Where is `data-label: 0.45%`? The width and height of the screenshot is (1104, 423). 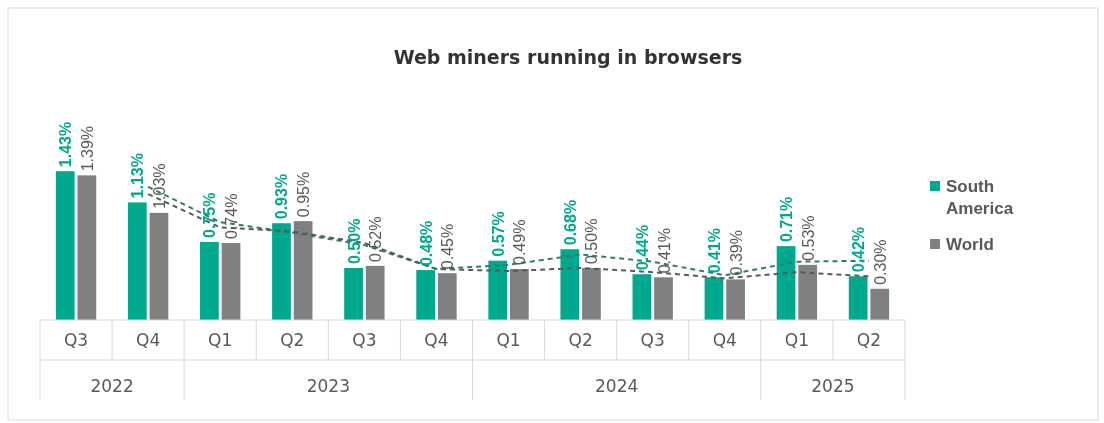 data-label: 0.45% is located at coordinates (448, 246).